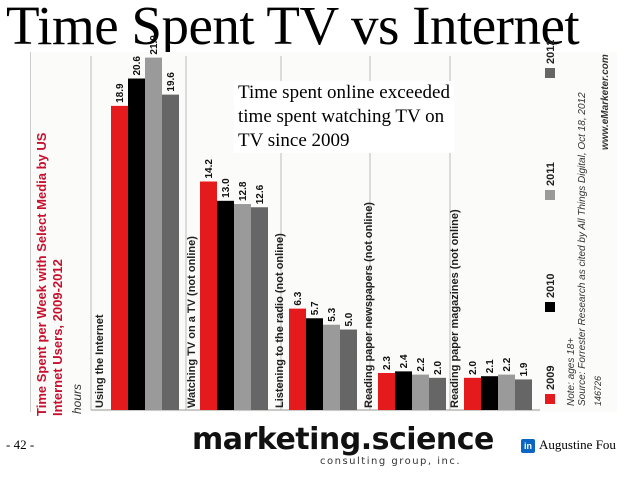 This screenshot has width=638, height=479. What do you see at coordinates (315, 308) in the screenshot?
I see `data-label: 5.7` at bounding box center [315, 308].